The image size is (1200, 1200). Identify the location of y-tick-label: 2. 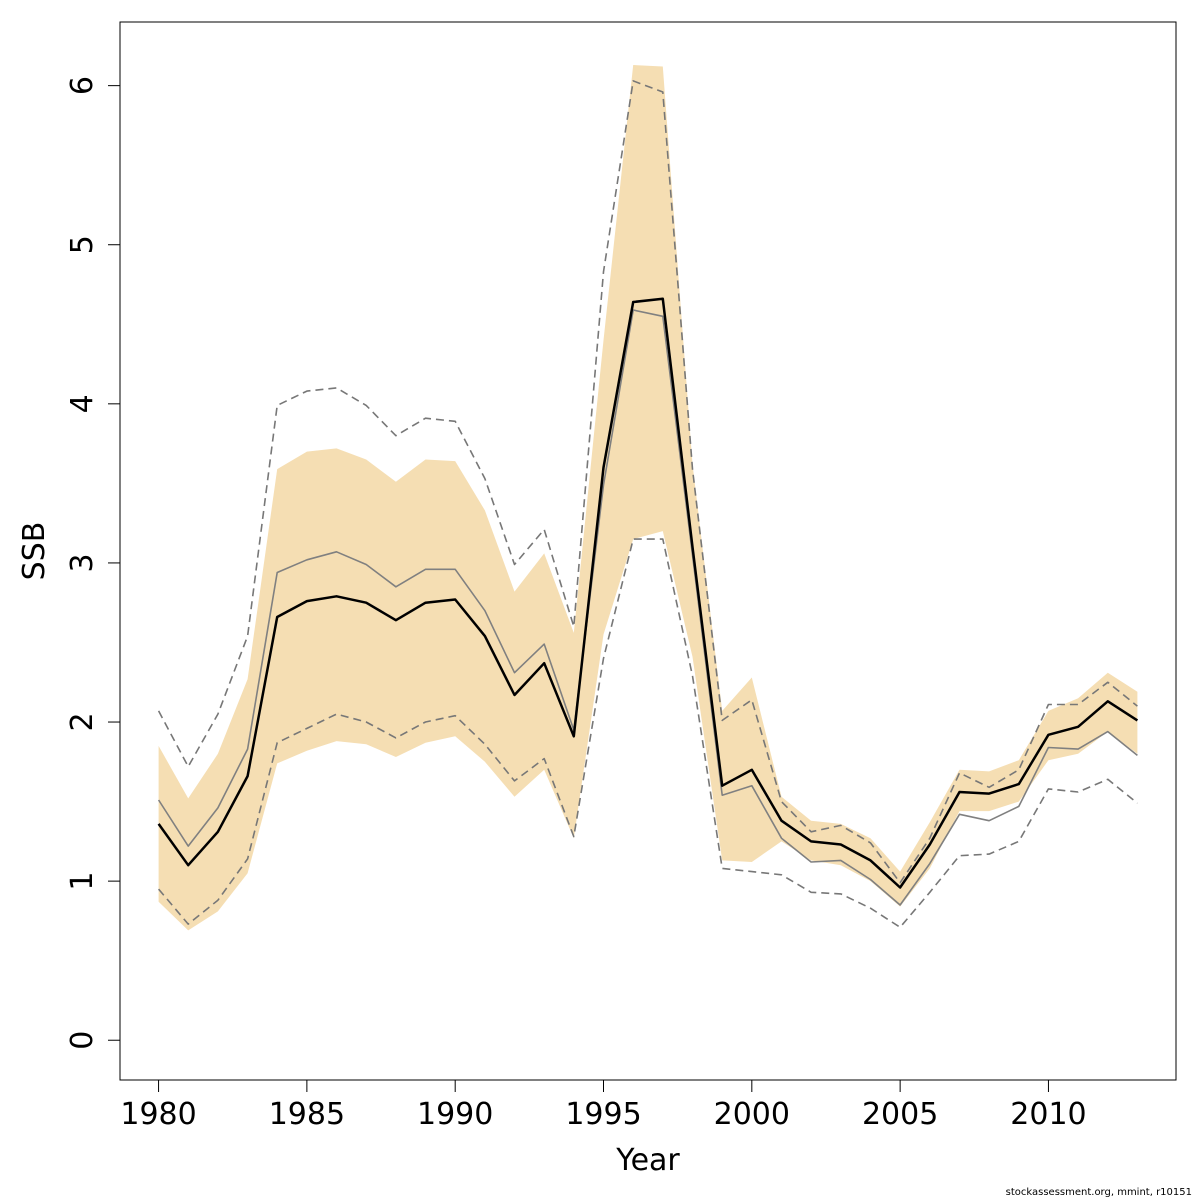
(82, 721).